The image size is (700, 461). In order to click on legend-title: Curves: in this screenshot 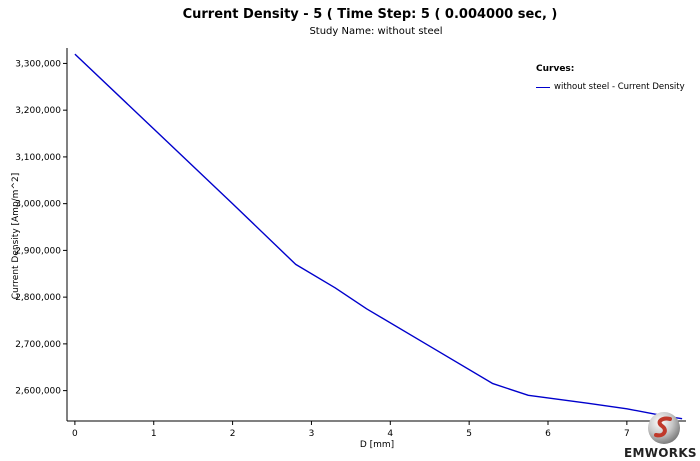, I will do `click(555, 69)`.